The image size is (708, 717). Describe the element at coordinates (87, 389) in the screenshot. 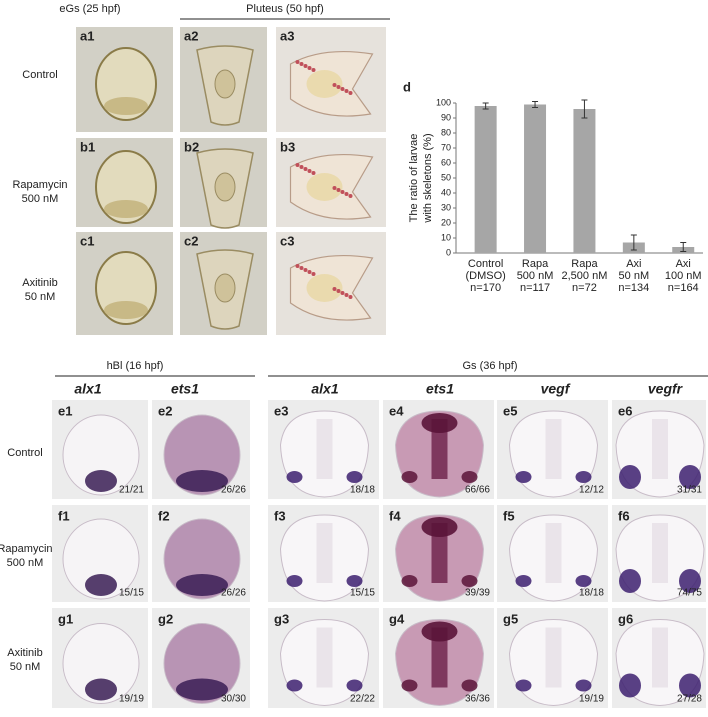

I see `gene-label: alx1` at that location.